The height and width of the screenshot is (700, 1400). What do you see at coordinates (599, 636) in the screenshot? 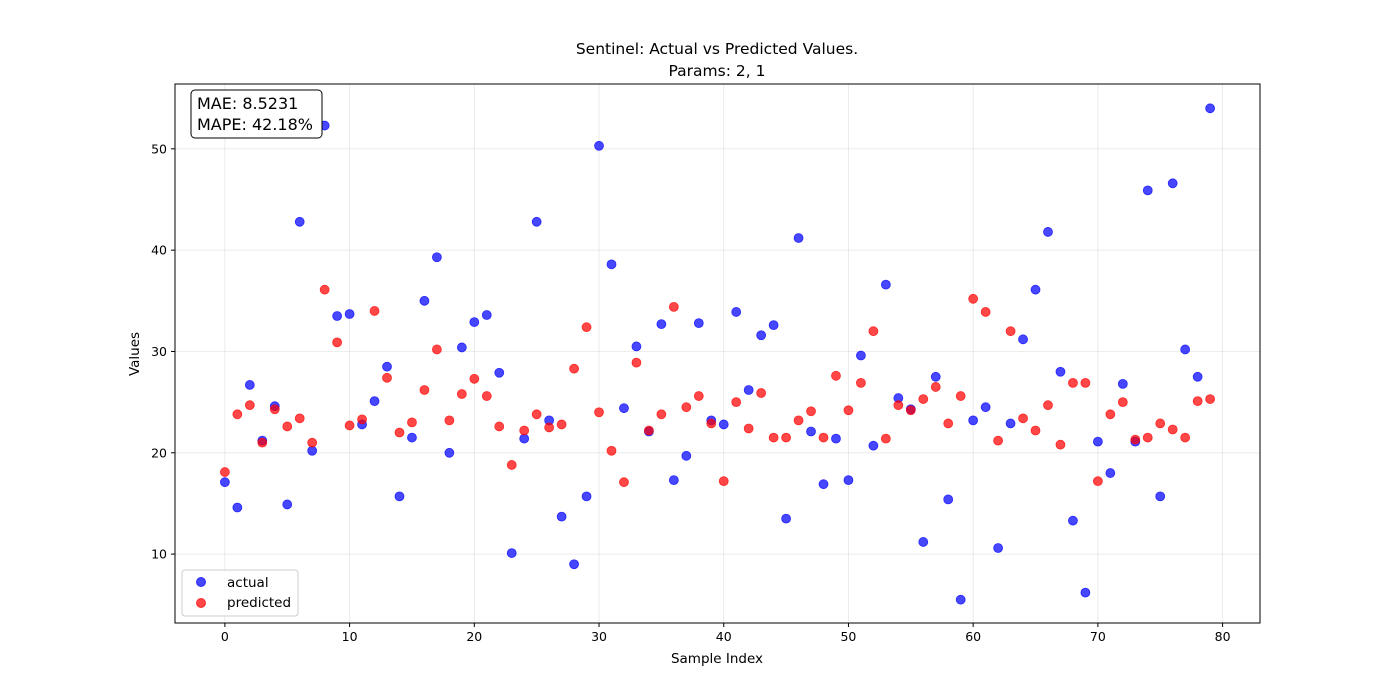
I see `x-tick-label: 30` at bounding box center [599, 636].